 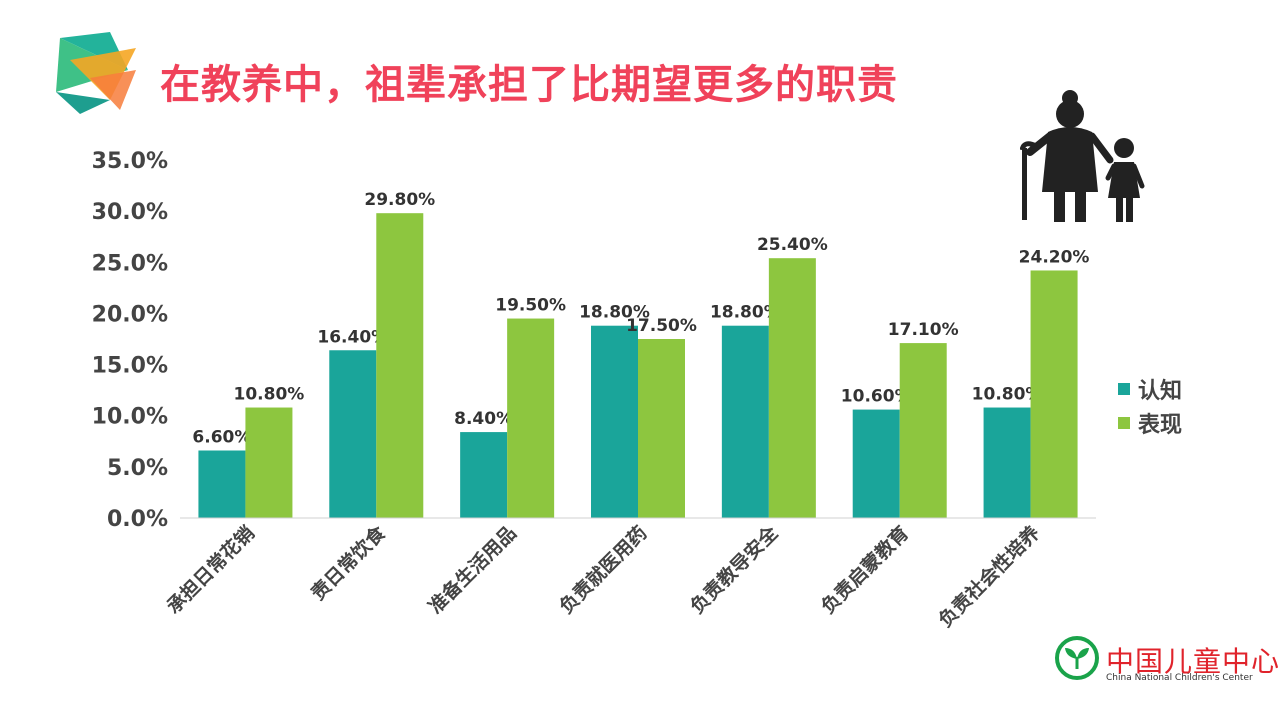 What do you see at coordinates (864, 569) in the screenshot?
I see `x-tick-label: 负责启蒙教育` at bounding box center [864, 569].